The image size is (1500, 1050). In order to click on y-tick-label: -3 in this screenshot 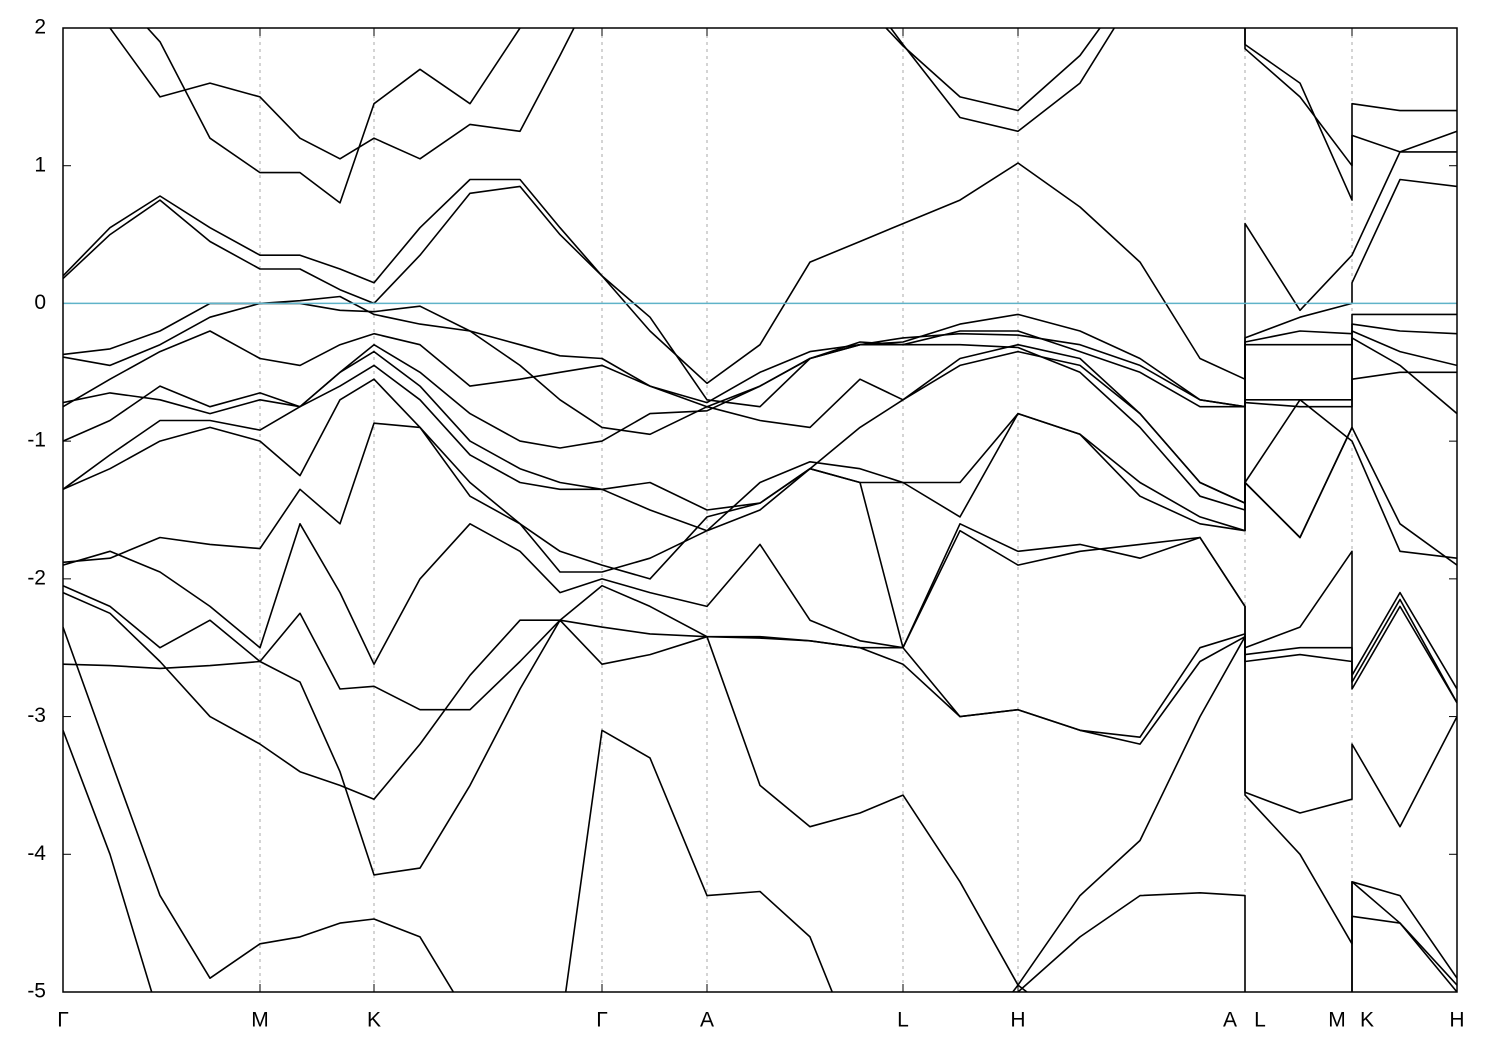, I will do `click(36, 715)`.